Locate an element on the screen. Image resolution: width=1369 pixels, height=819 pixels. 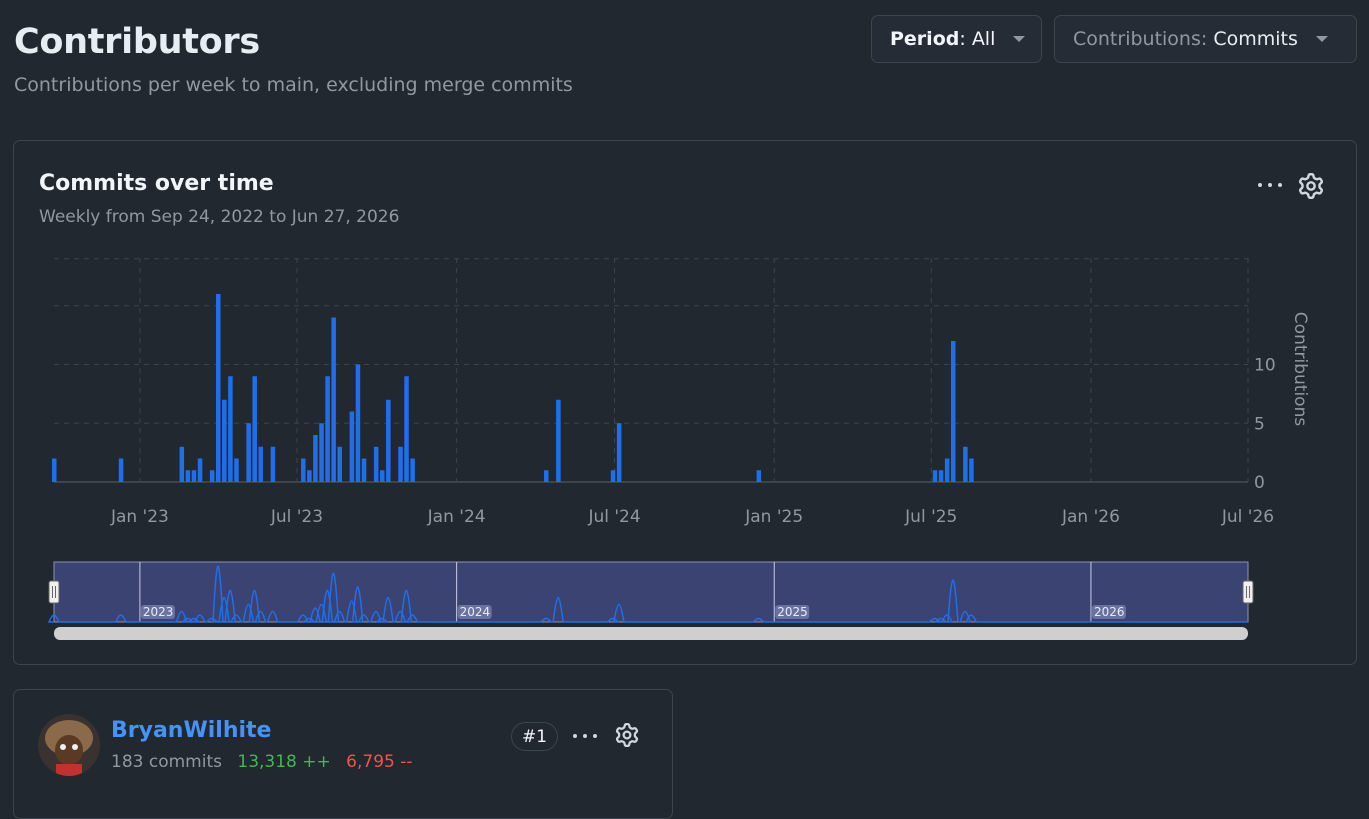
x-tick-label: Jul '23 is located at coordinates (296, 517).